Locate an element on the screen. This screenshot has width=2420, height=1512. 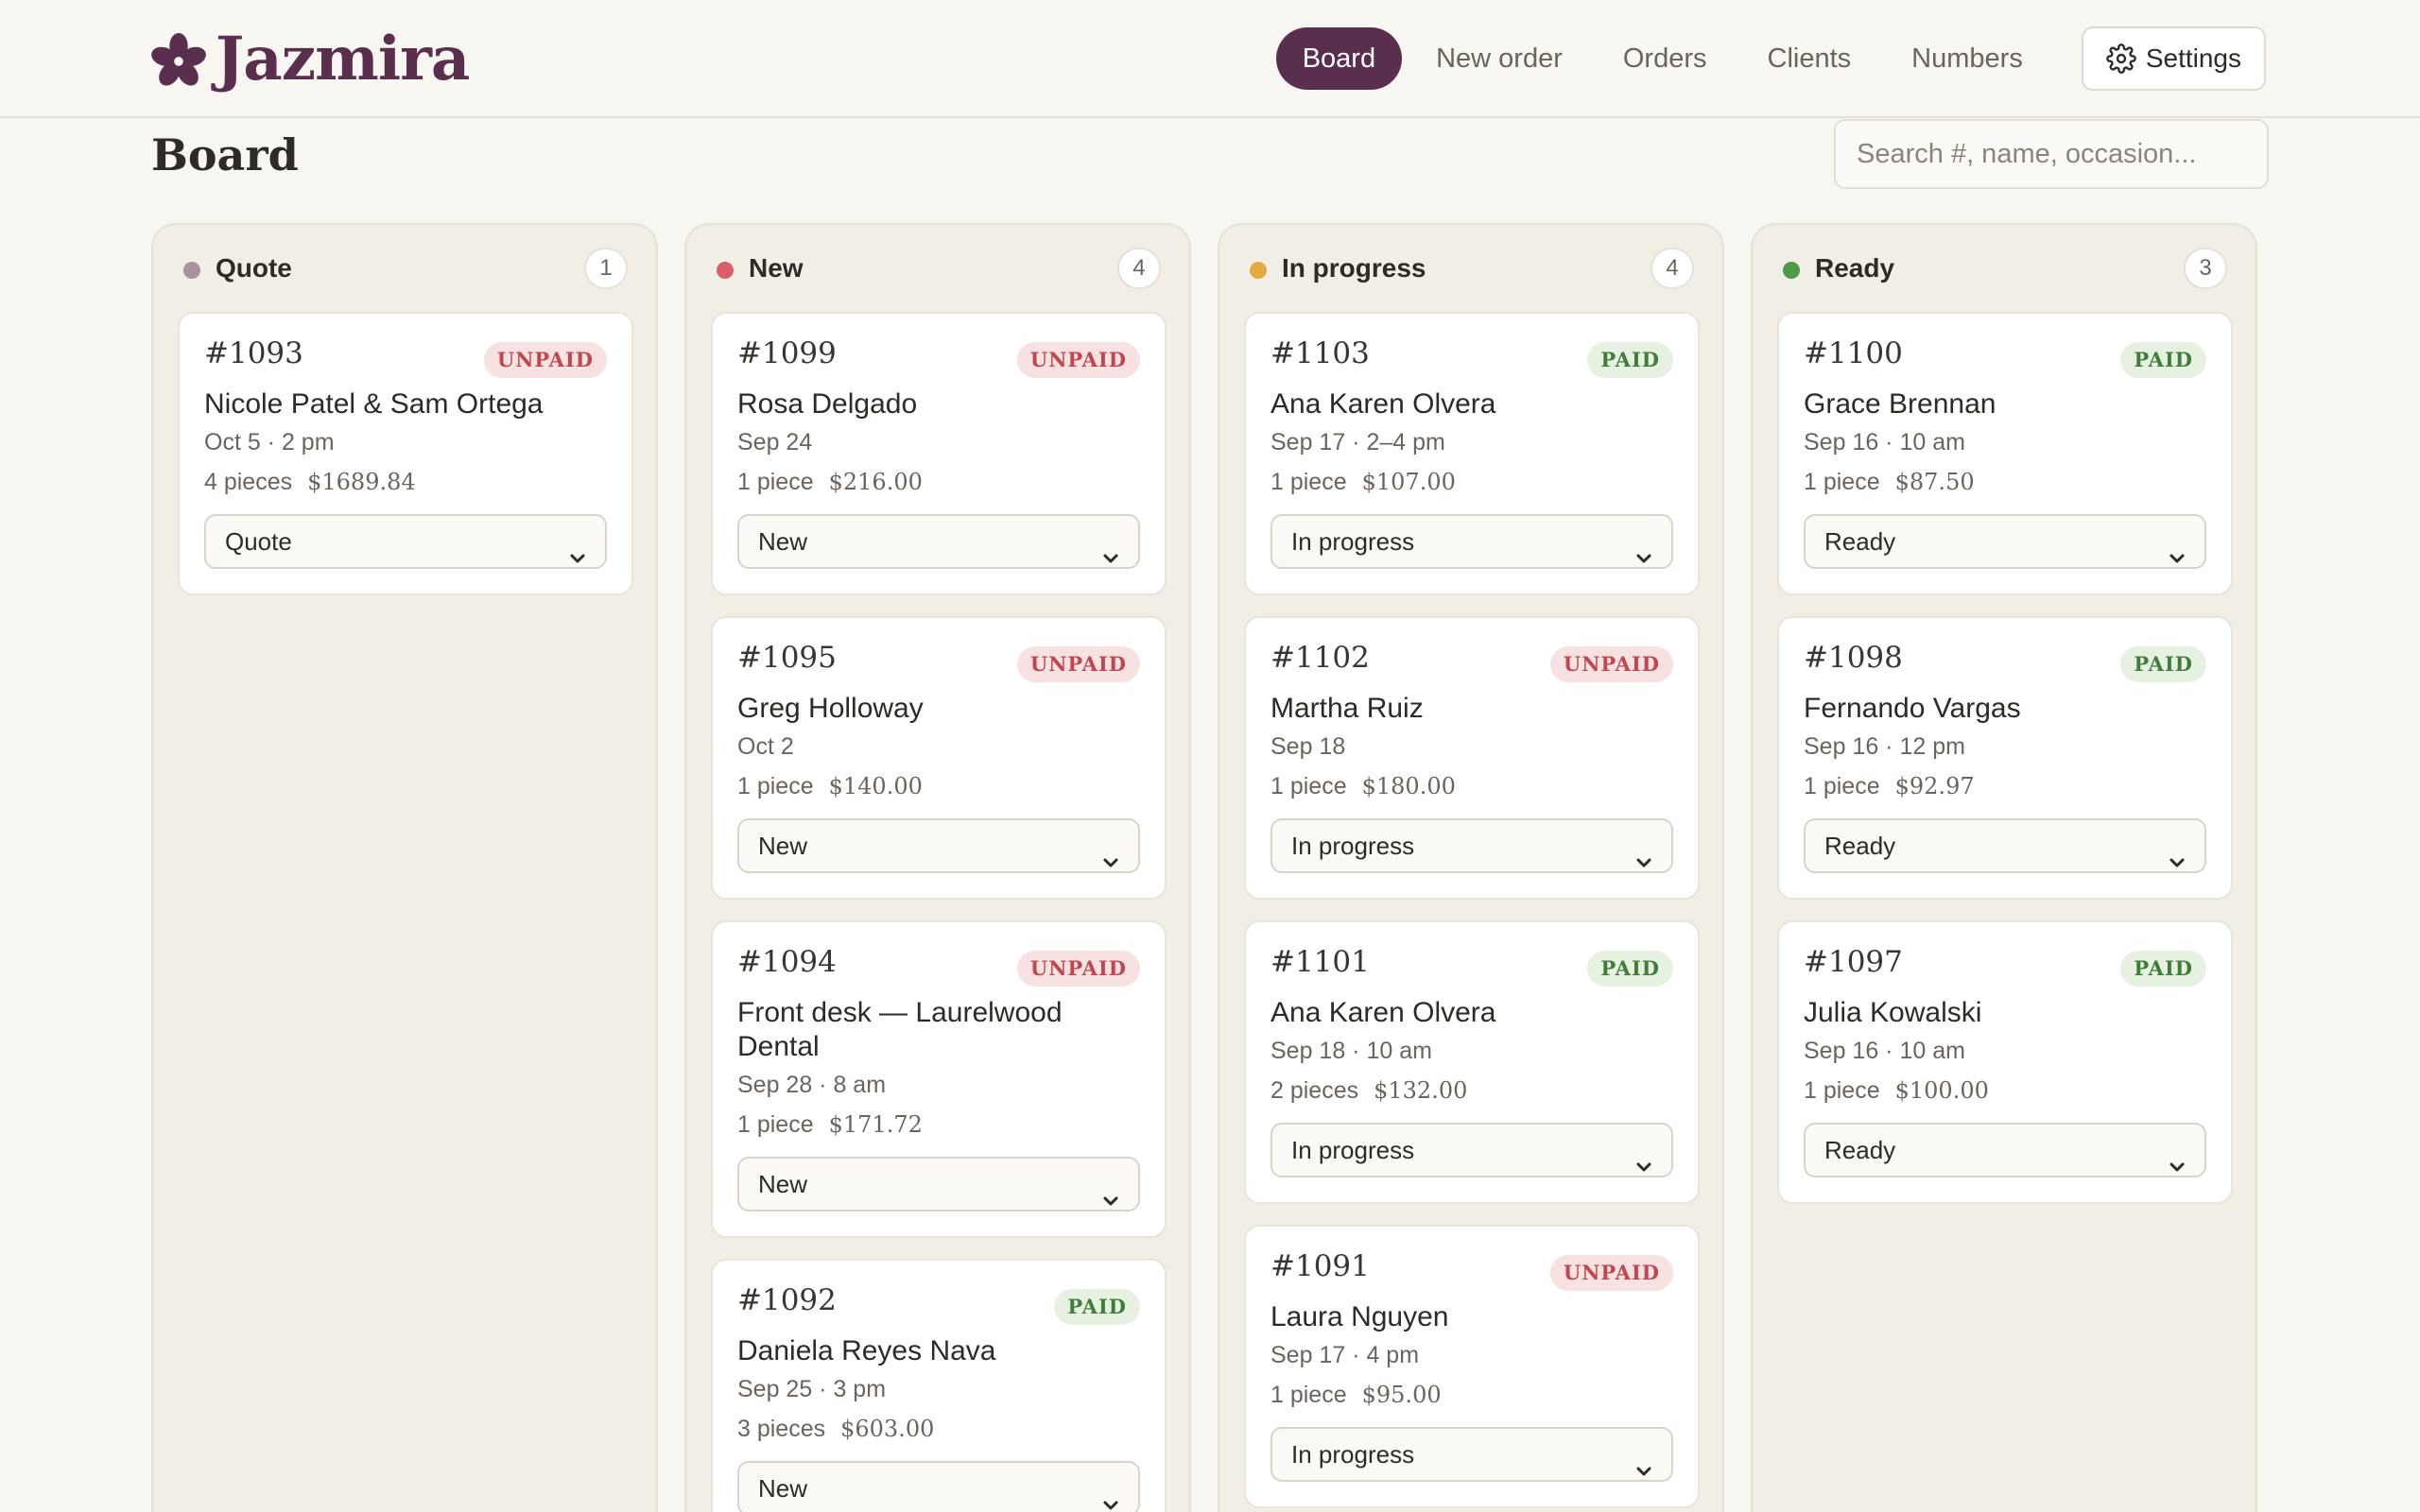
nav-orders: Orders is located at coordinates (1665, 58).